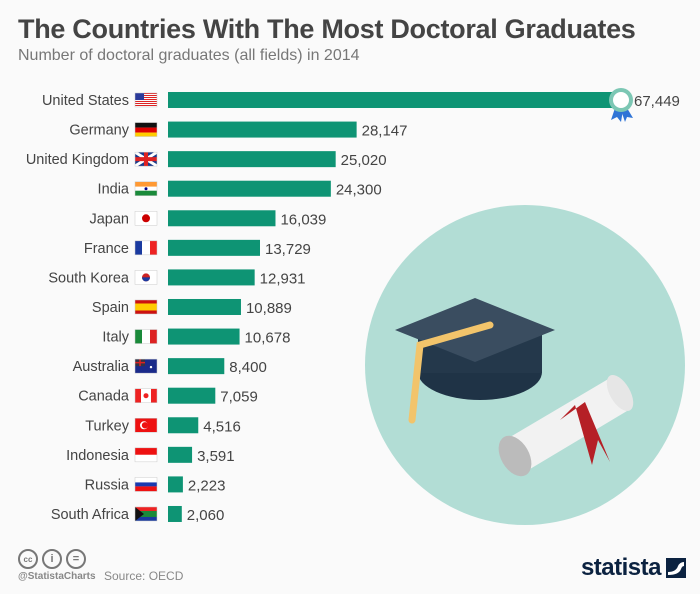  What do you see at coordinates (269, 308) in the screenshot?
I see `value-label: 10,889` at bounding box center [269, 308].